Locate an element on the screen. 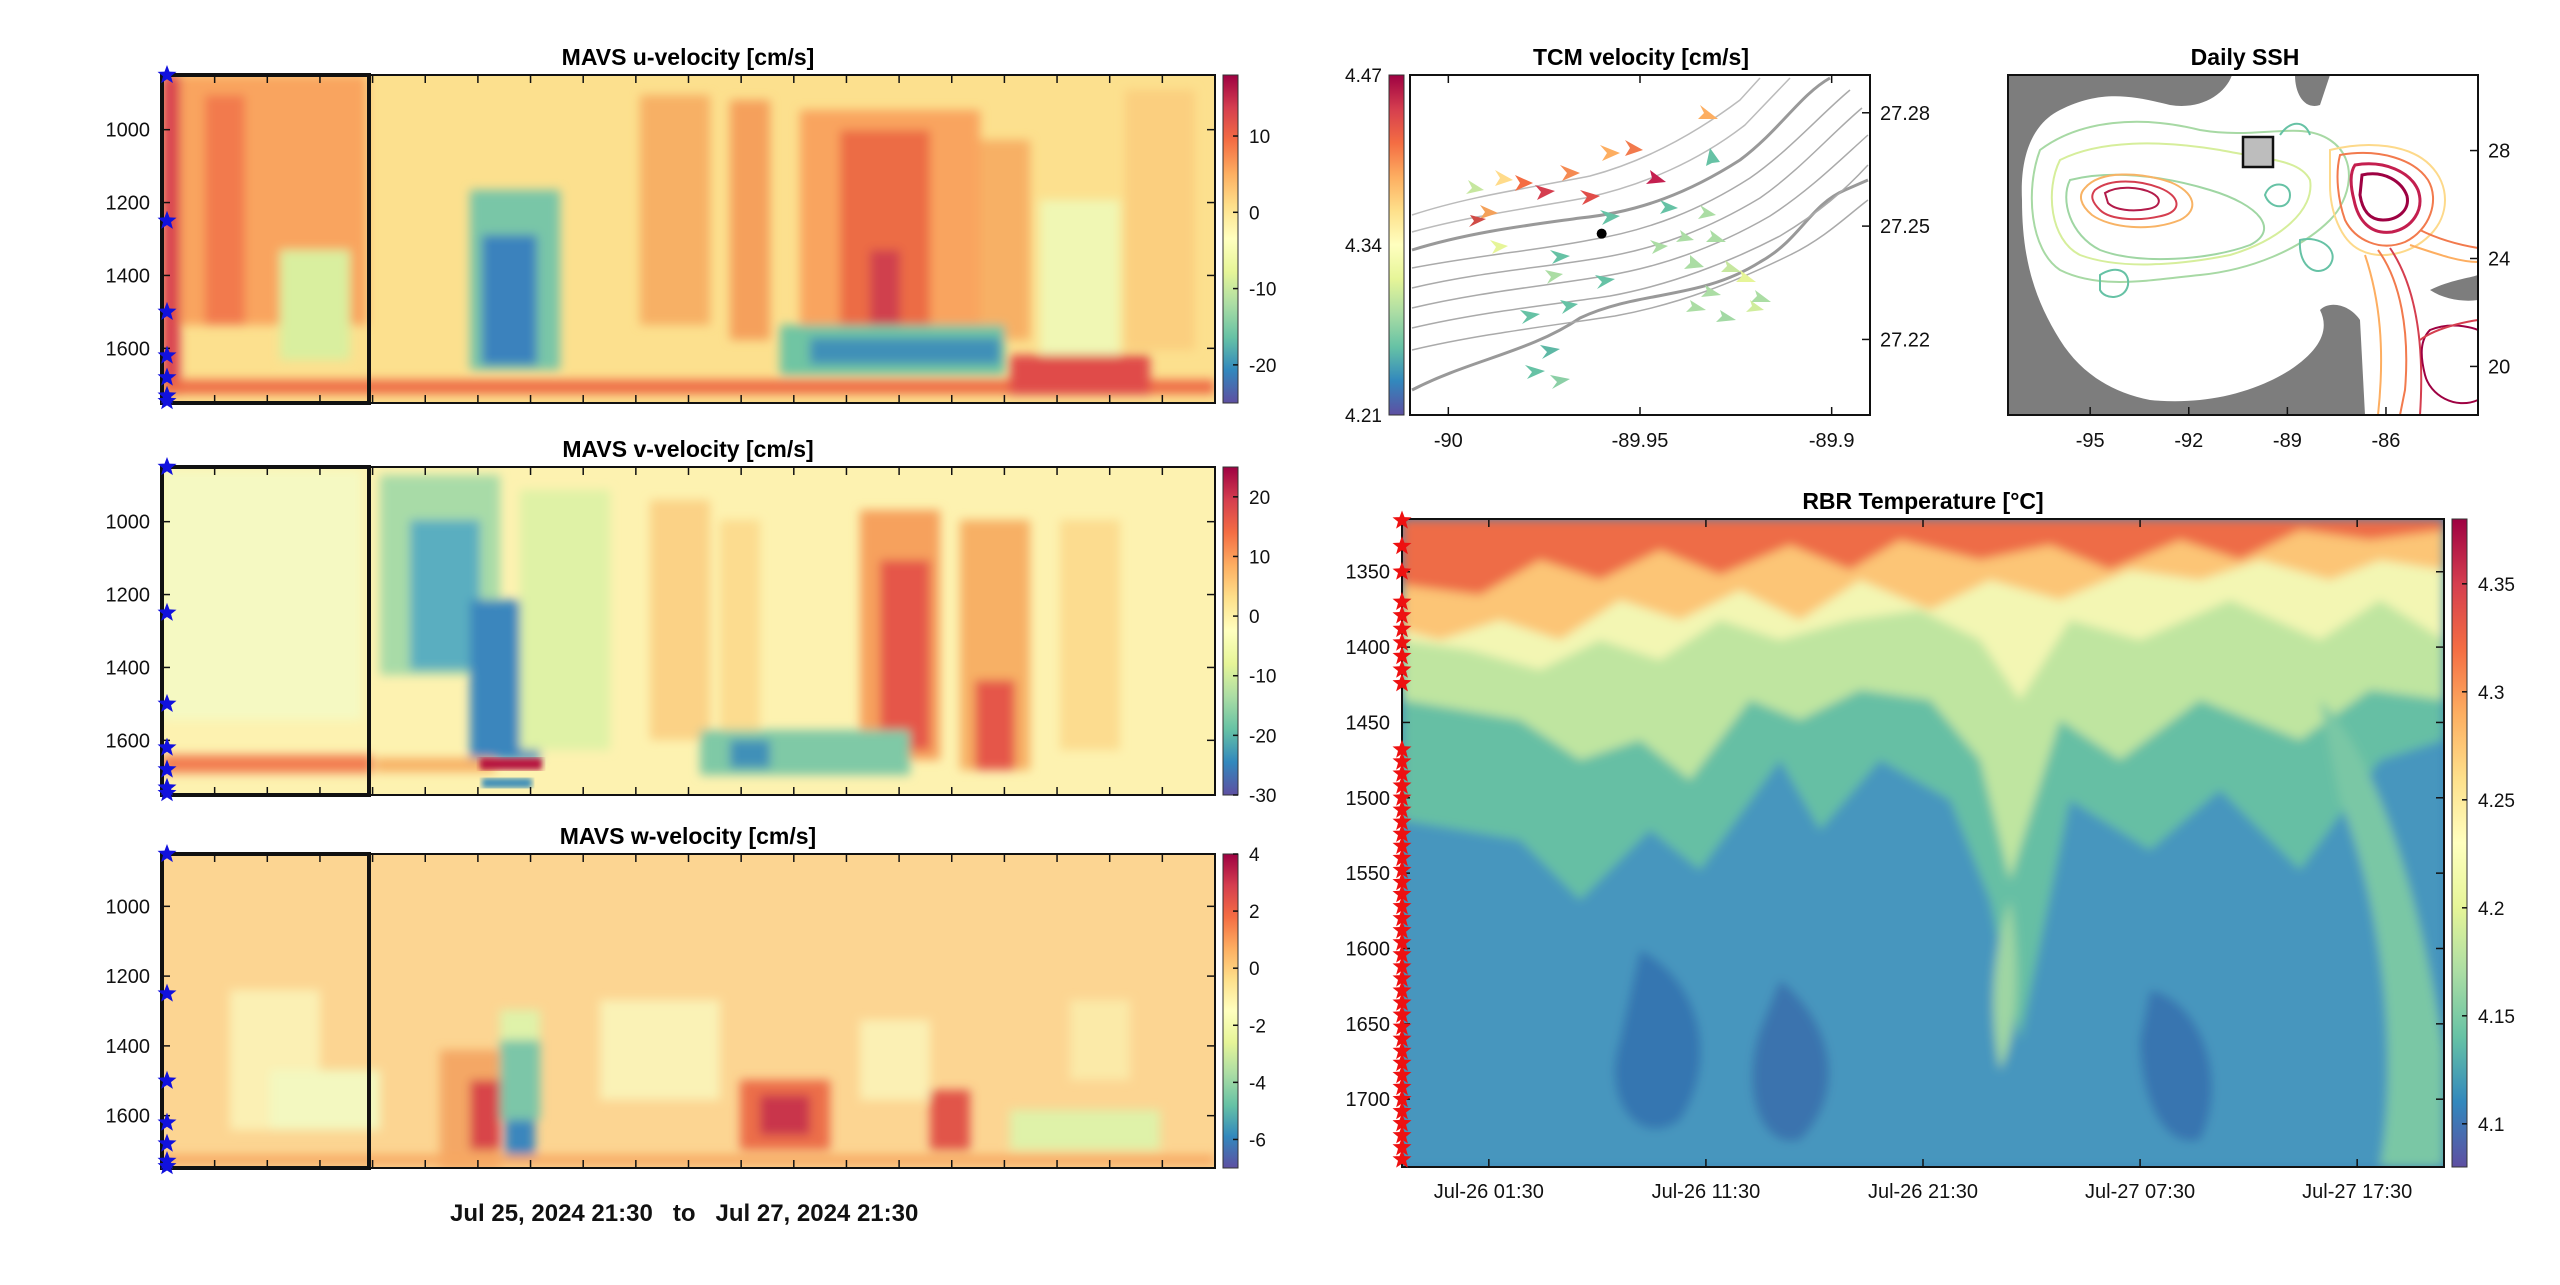 This screenshot has height=1285, width=2560. u-velocity-heatmap is located at coordinates (688, 239).